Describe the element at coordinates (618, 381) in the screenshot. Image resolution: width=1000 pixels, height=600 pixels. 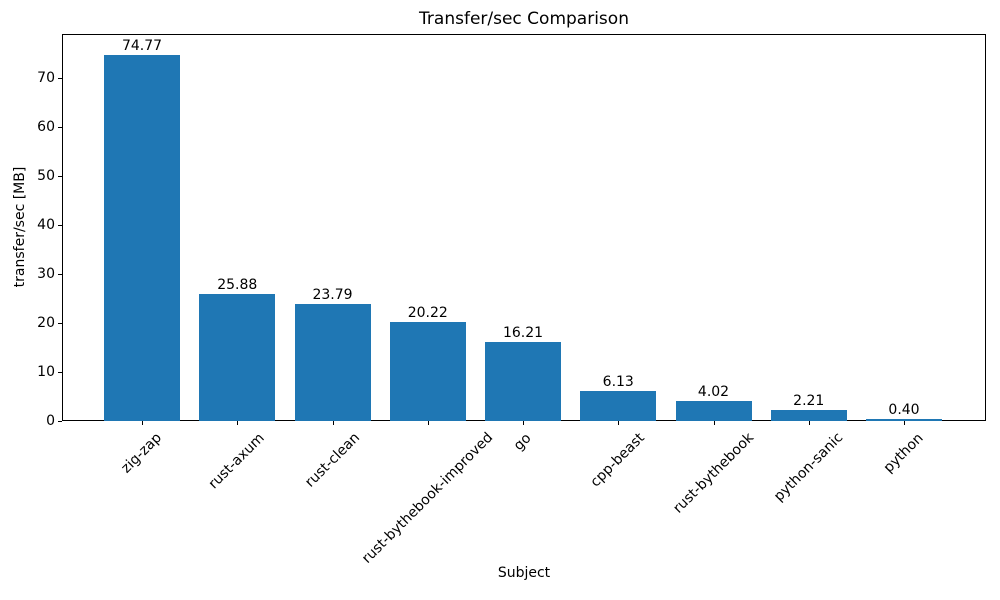
I see `bar-value-label: 6.13` at that location.